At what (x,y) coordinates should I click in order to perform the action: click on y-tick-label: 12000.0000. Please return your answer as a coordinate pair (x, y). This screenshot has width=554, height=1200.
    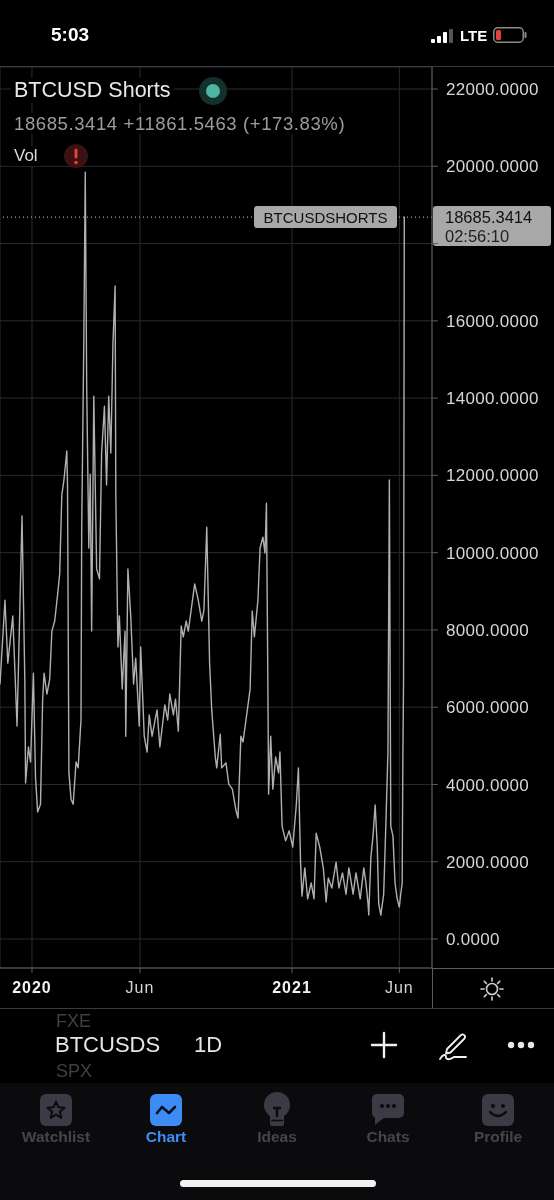
    Looking at the image, I should click on (492, 476).